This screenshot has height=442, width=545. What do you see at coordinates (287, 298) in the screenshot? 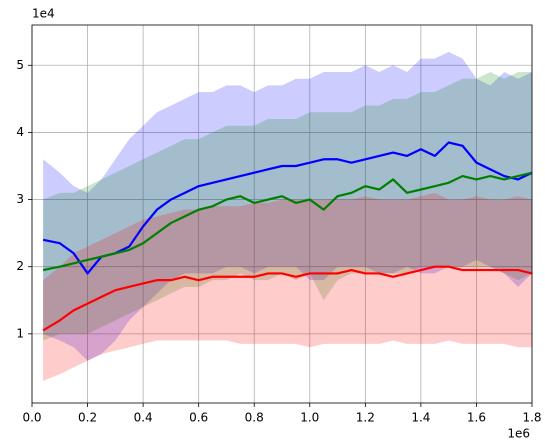
I see `line` at bounding box center [287, 298].